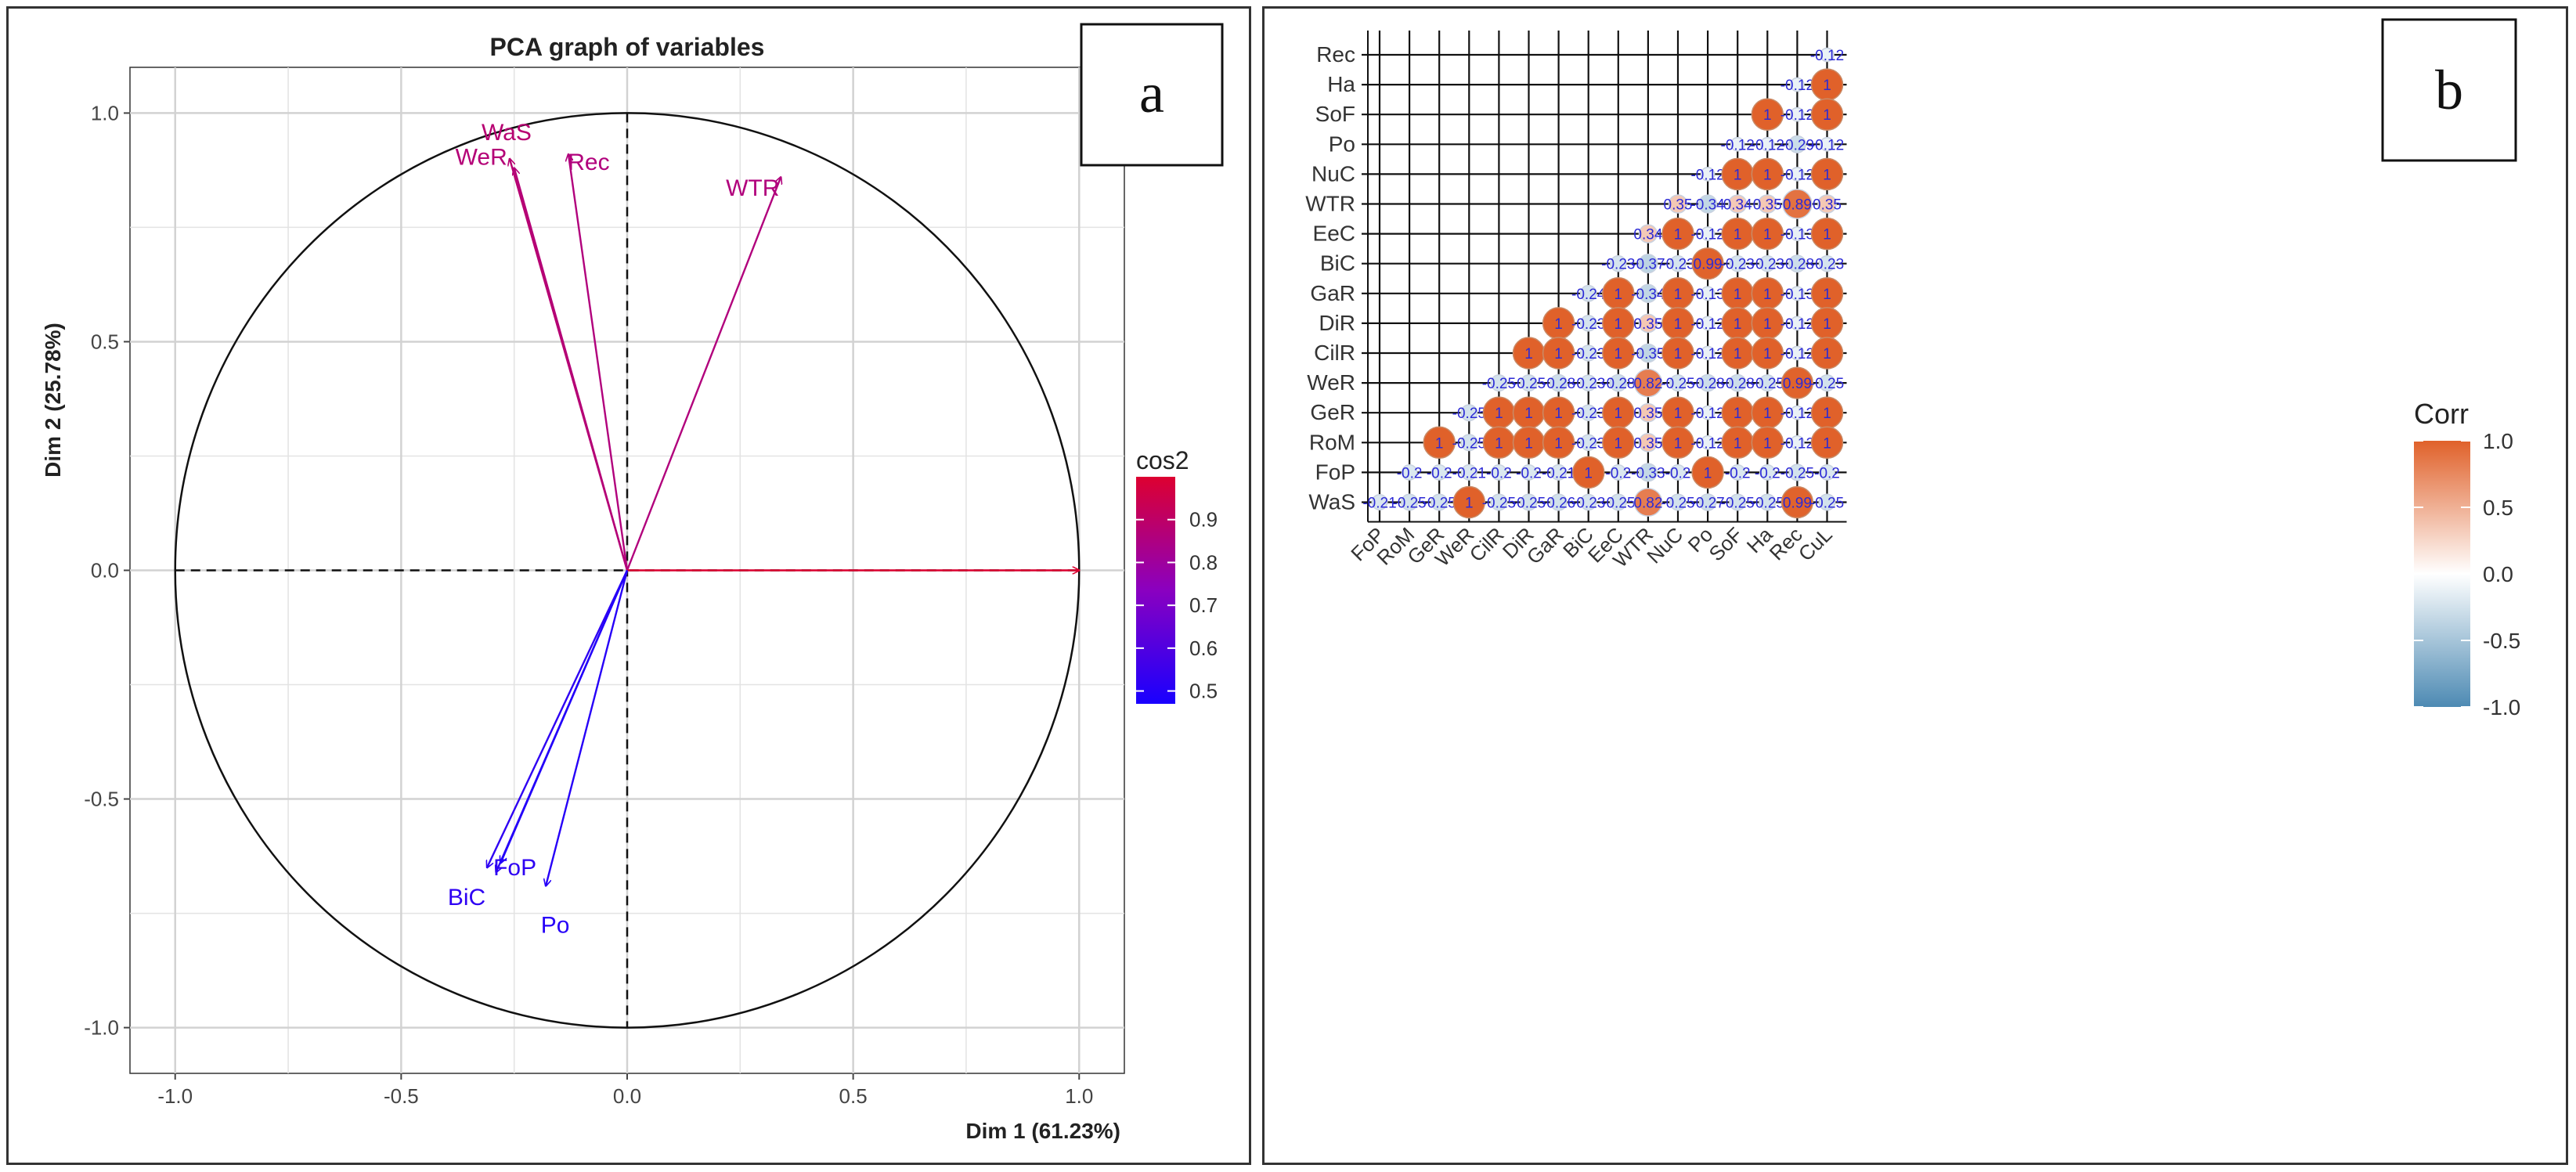 Image resolution: width=2576 pixels, height=1172 pixels. I want to click on corr-value-label: 0.34, so click(1737, 205).